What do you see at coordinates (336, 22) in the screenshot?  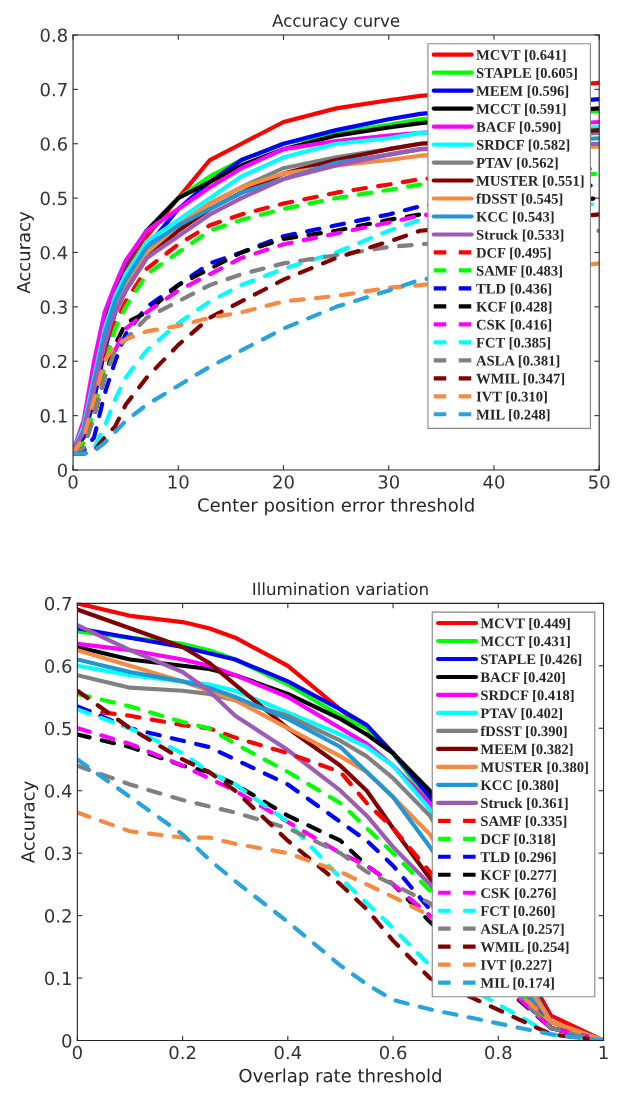 I see `chart-title: Accuracy curve` at bounding box center [336, 22].